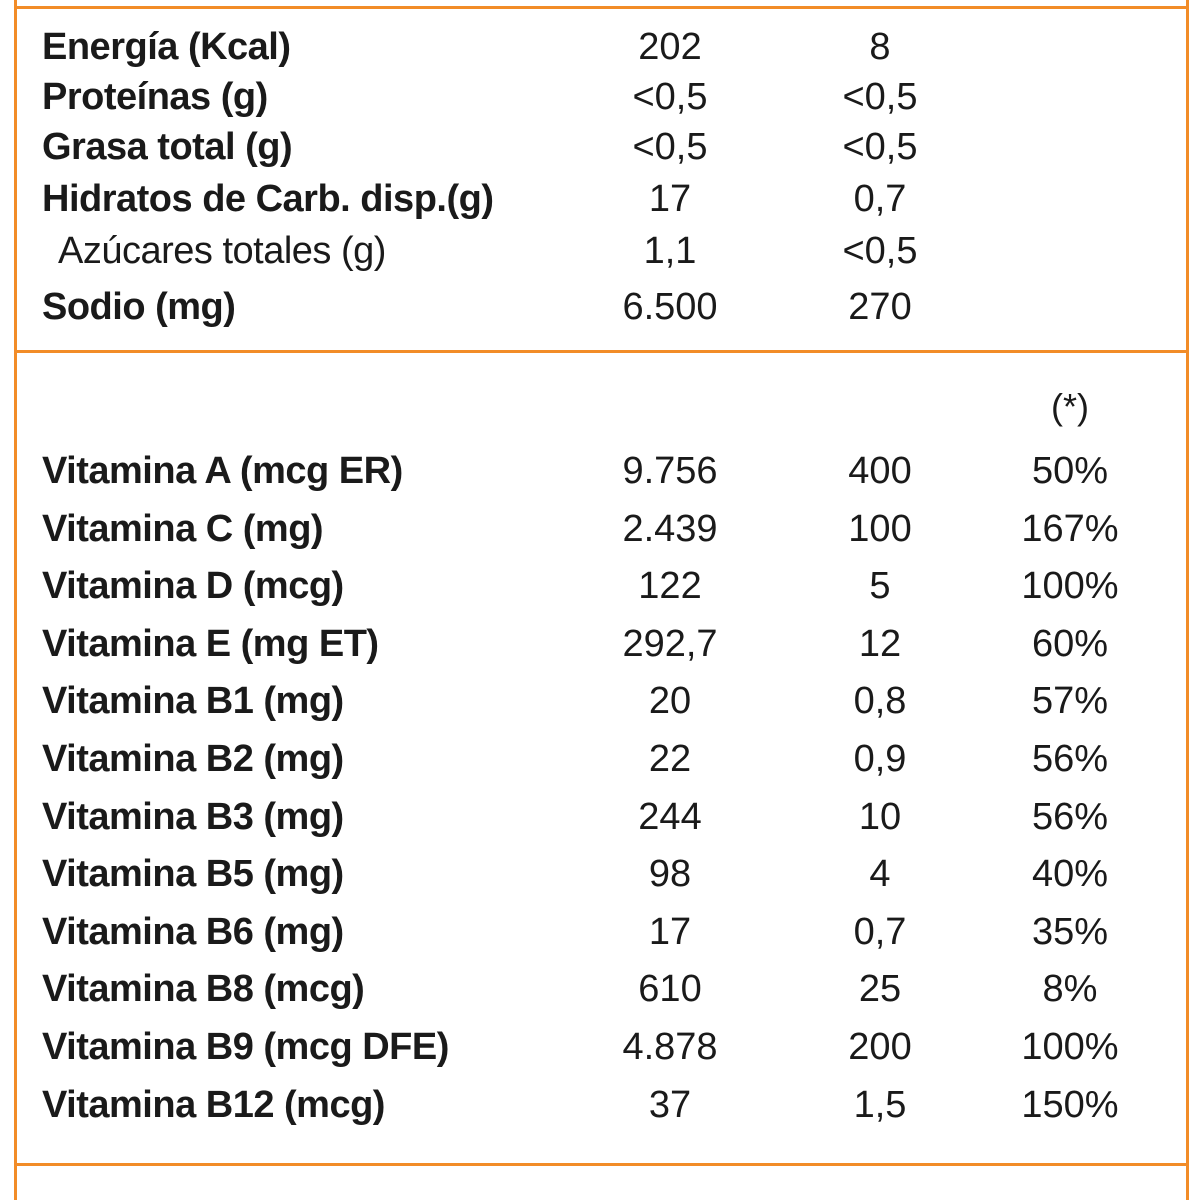  What do you see at coordinates (600, 821) in the screenshot?
I see `table-row: Vitamina B3 (mg) 244 10 56%` at bounding box center [600, 821].